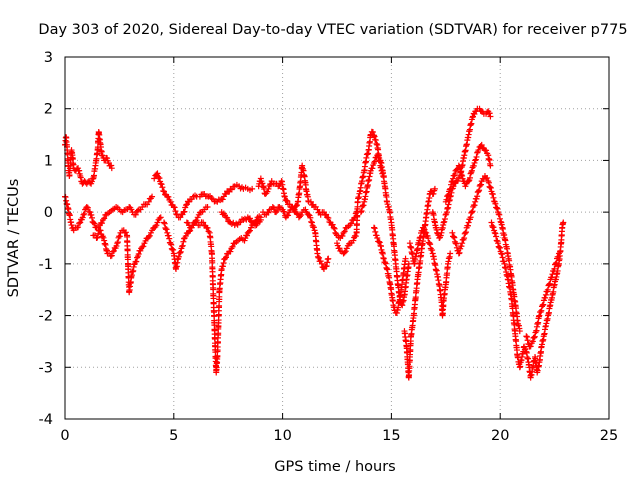 Image resolution: width=640 pixels, height=480 pixels. Describe the element at coordinates (48, 58) in the screenshot. I see `y-tick-label: 3` at that location.